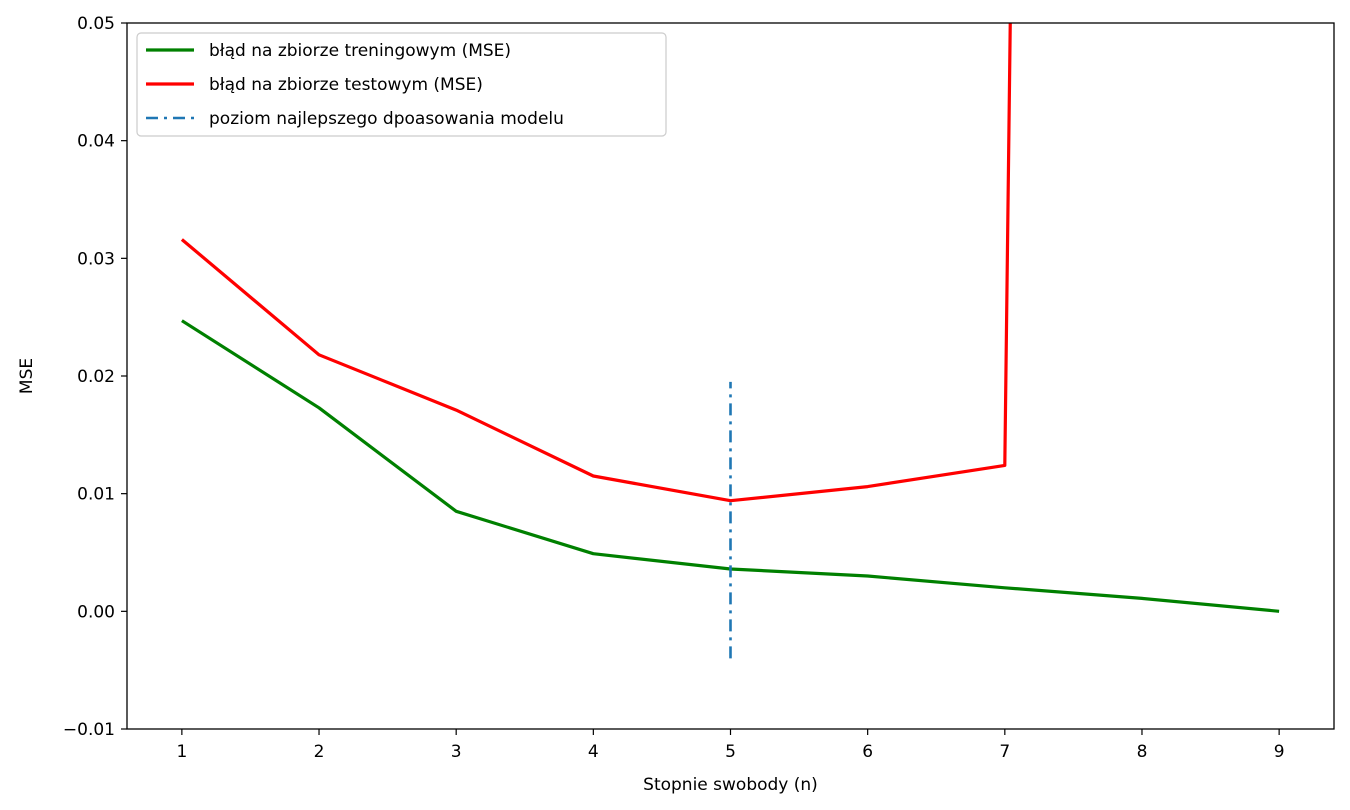  What do you see at coordinates (96, 259) in the screenshot?
I see `y-tick-label: 0.03` at bounding box center [96, 259].